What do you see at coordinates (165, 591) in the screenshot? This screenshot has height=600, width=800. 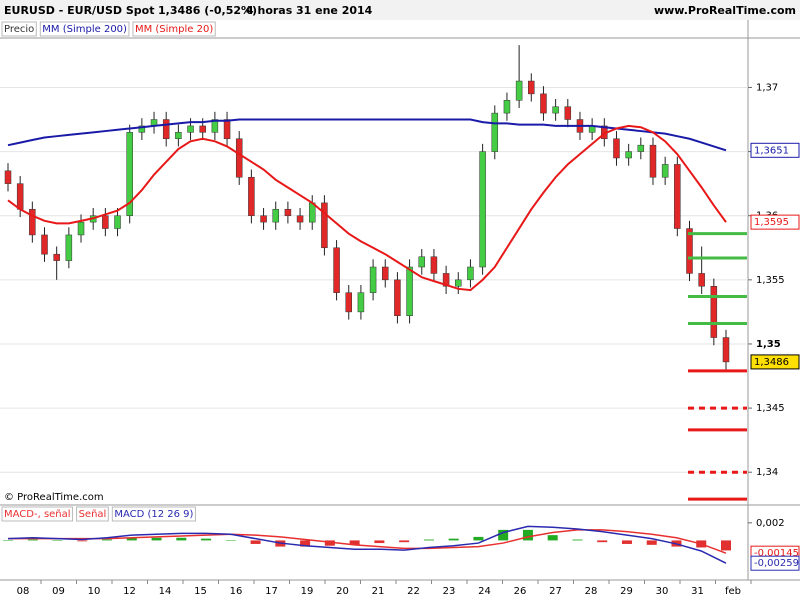 I see `x-tick-label: 14` at bounding box center [165, 591].